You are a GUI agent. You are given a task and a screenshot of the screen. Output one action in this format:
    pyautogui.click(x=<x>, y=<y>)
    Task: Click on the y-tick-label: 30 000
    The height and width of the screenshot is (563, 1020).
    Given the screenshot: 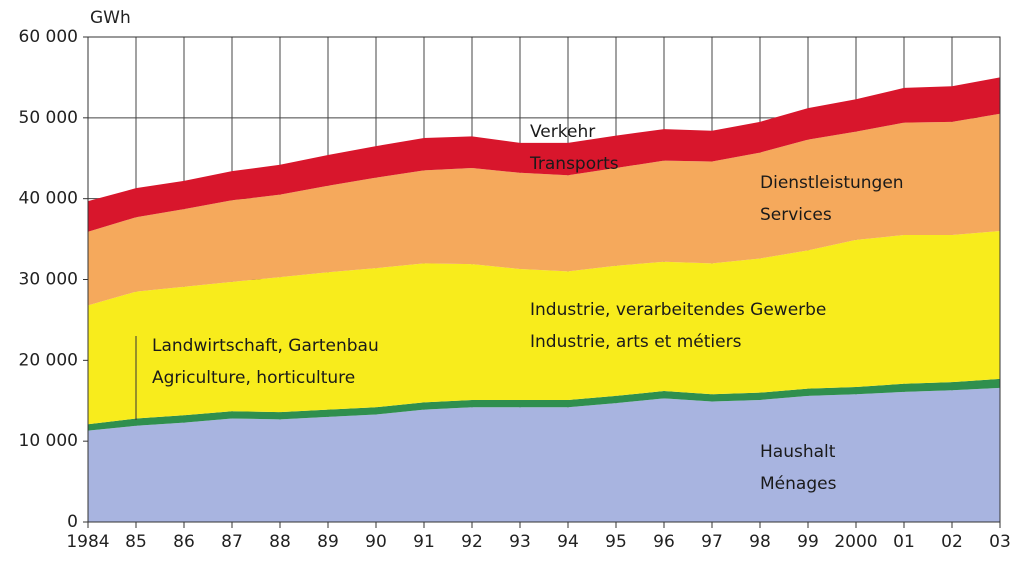 What is the action you would take?
    pyautogui.click(x=48, y=280)
    